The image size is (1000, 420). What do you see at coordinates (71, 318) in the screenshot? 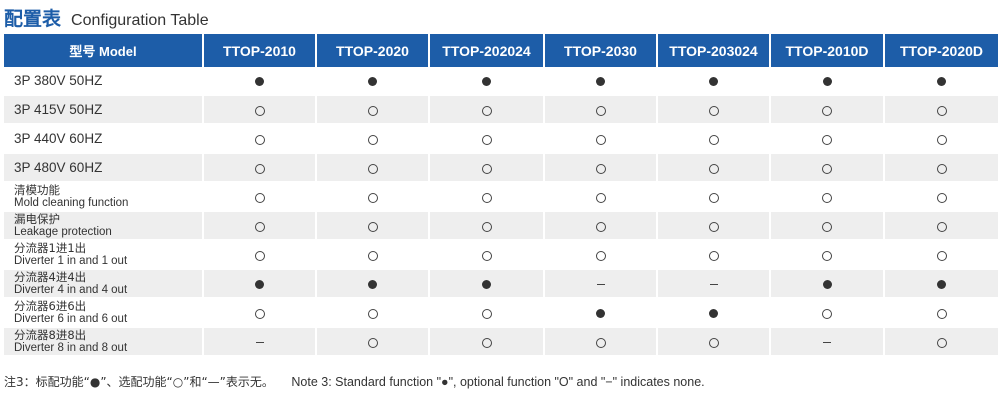
I see `row-label-english: Diverter 6 in and 6 out` at bounding box center [71, 318].